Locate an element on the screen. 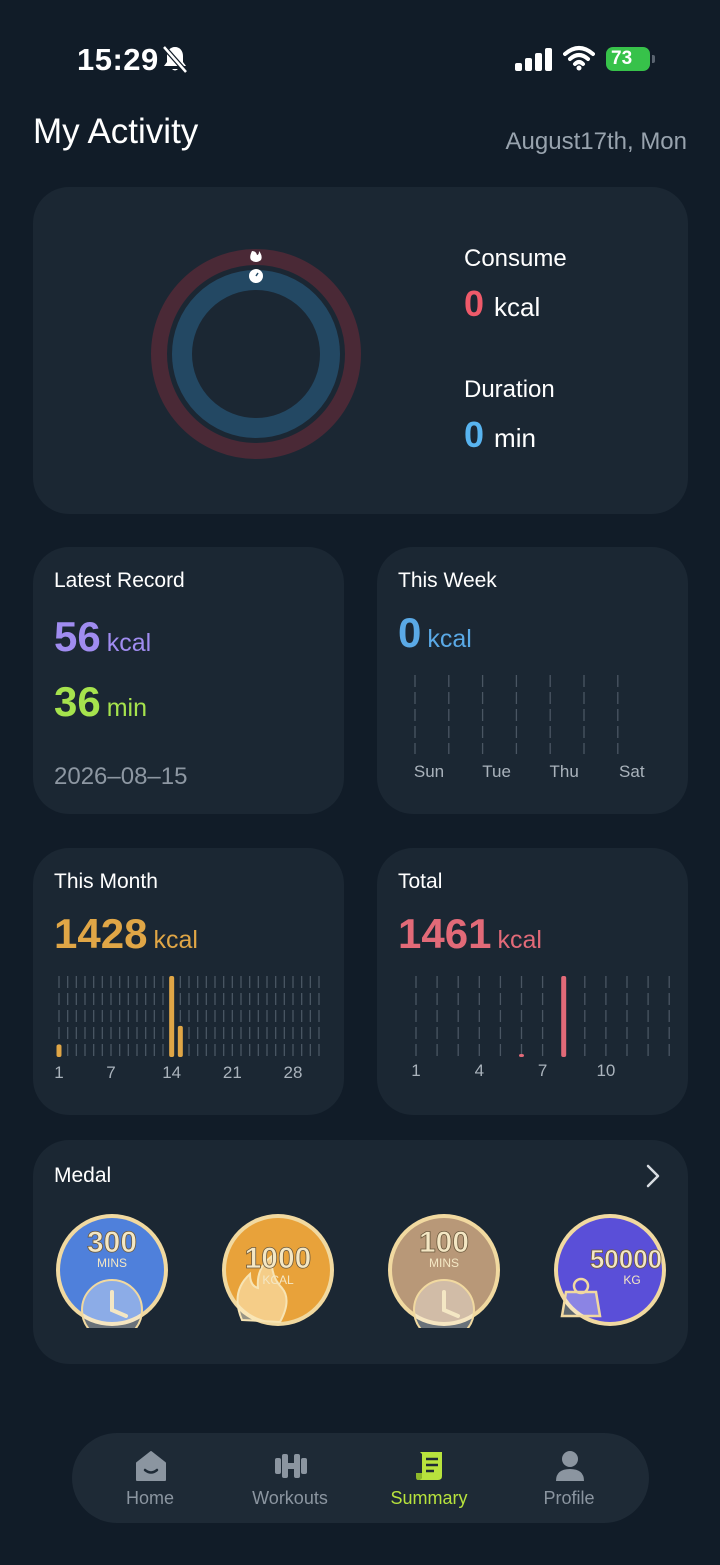  activity-ring is located at coordinates (256, 354).